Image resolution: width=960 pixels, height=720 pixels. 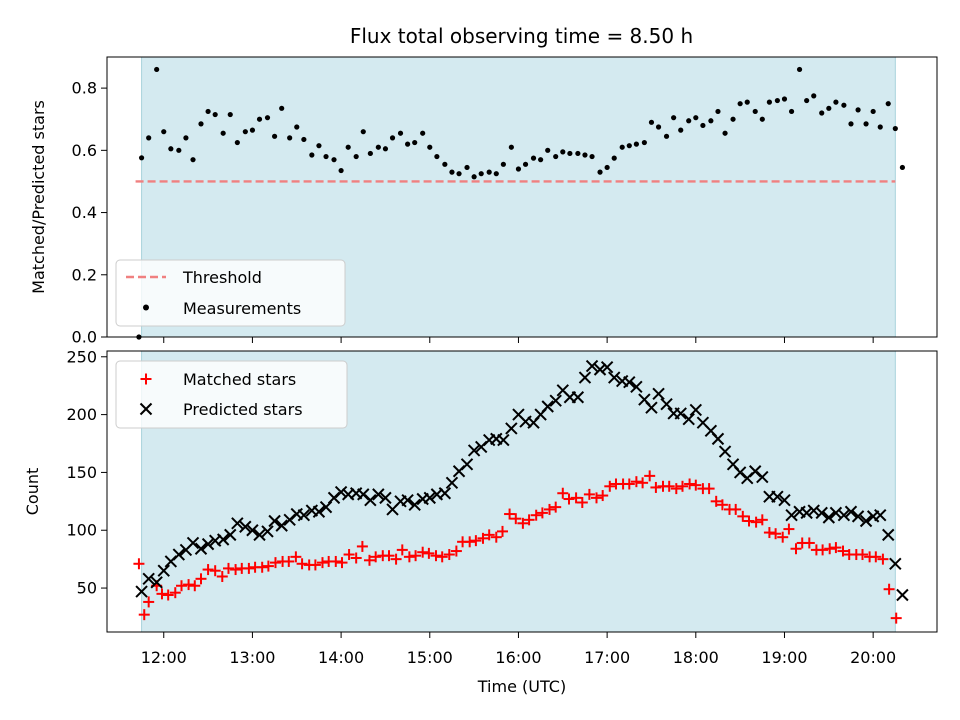 What do you see at coordinates (252, 657) in the screenshot?
I see `x-tick-label: 13:00` at bounding box center [252, 657].